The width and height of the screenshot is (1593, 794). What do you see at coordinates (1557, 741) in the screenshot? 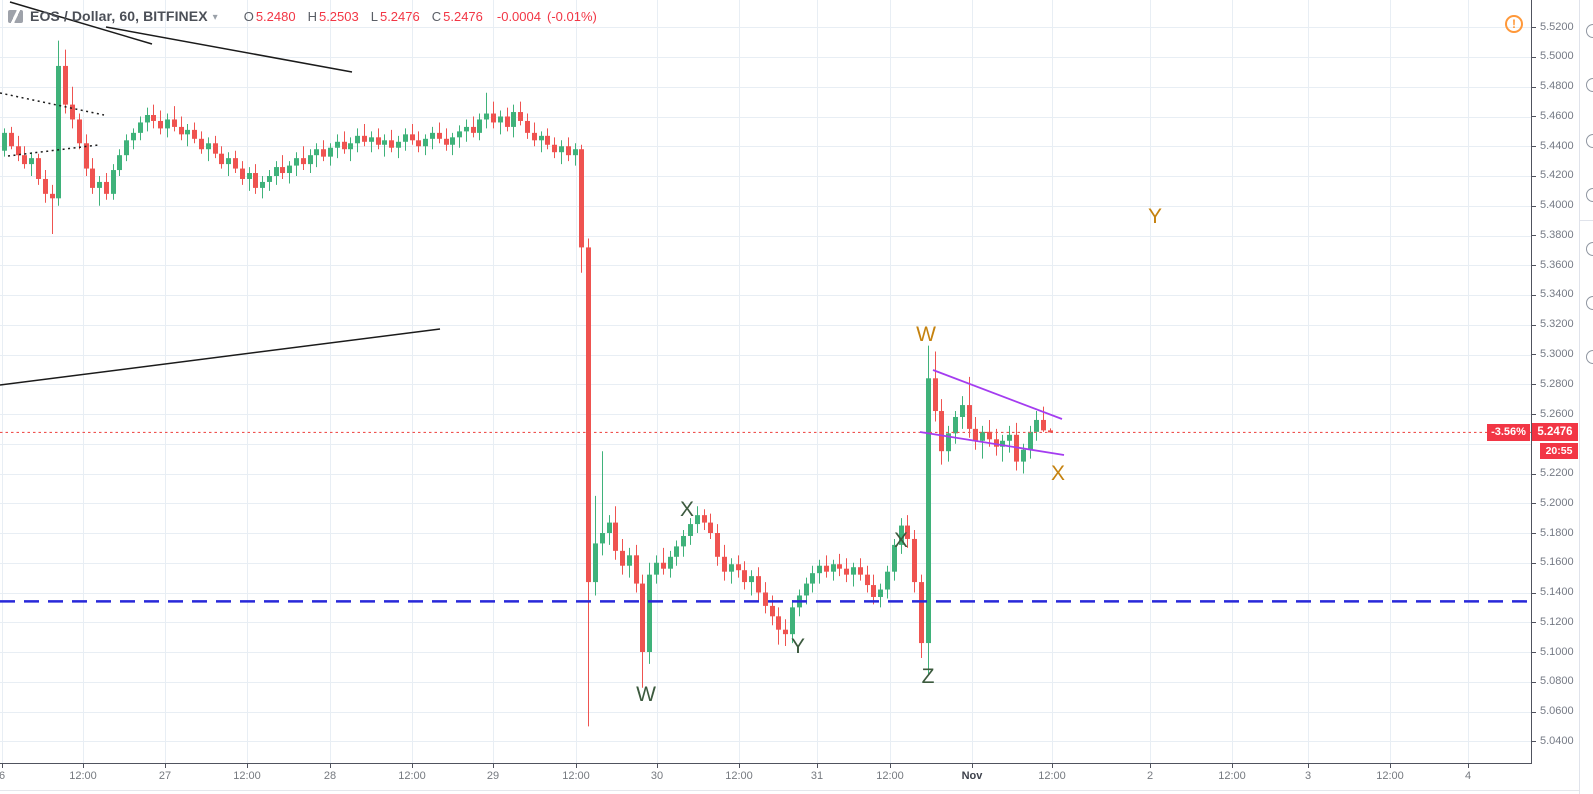
I see `price-tick-label: 5.0400` at bounding box center [1557, 741].